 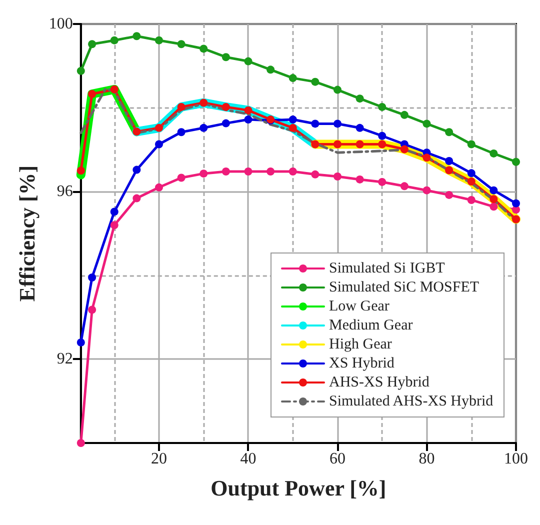 What do you see at coordinates (337, 459) in the screenshot?
I see `x-tick-label: 60` at bounding box center [337, 459].